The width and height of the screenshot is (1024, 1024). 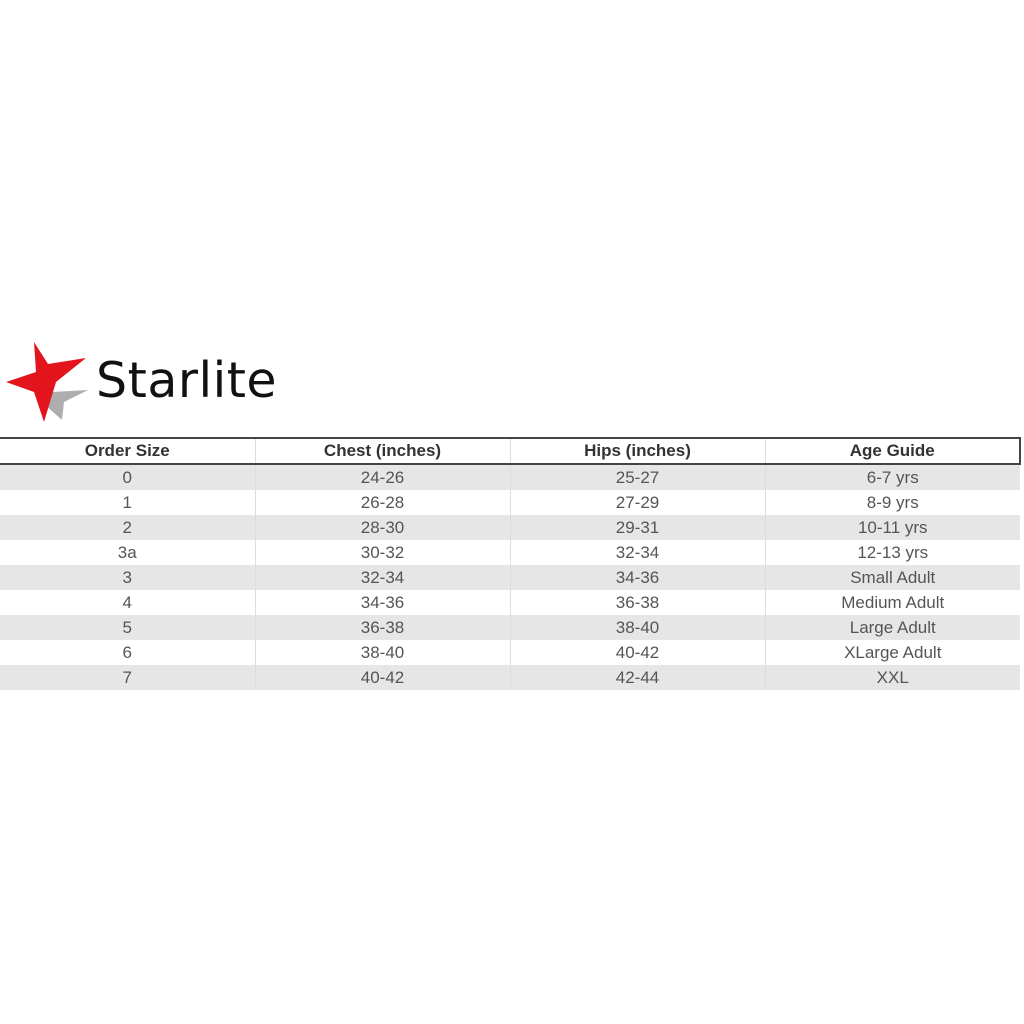 What do you see at coordinates (382, 477) in the screenshot?
I see `cell-chest: 24-26` at bounding box center [382, 477].